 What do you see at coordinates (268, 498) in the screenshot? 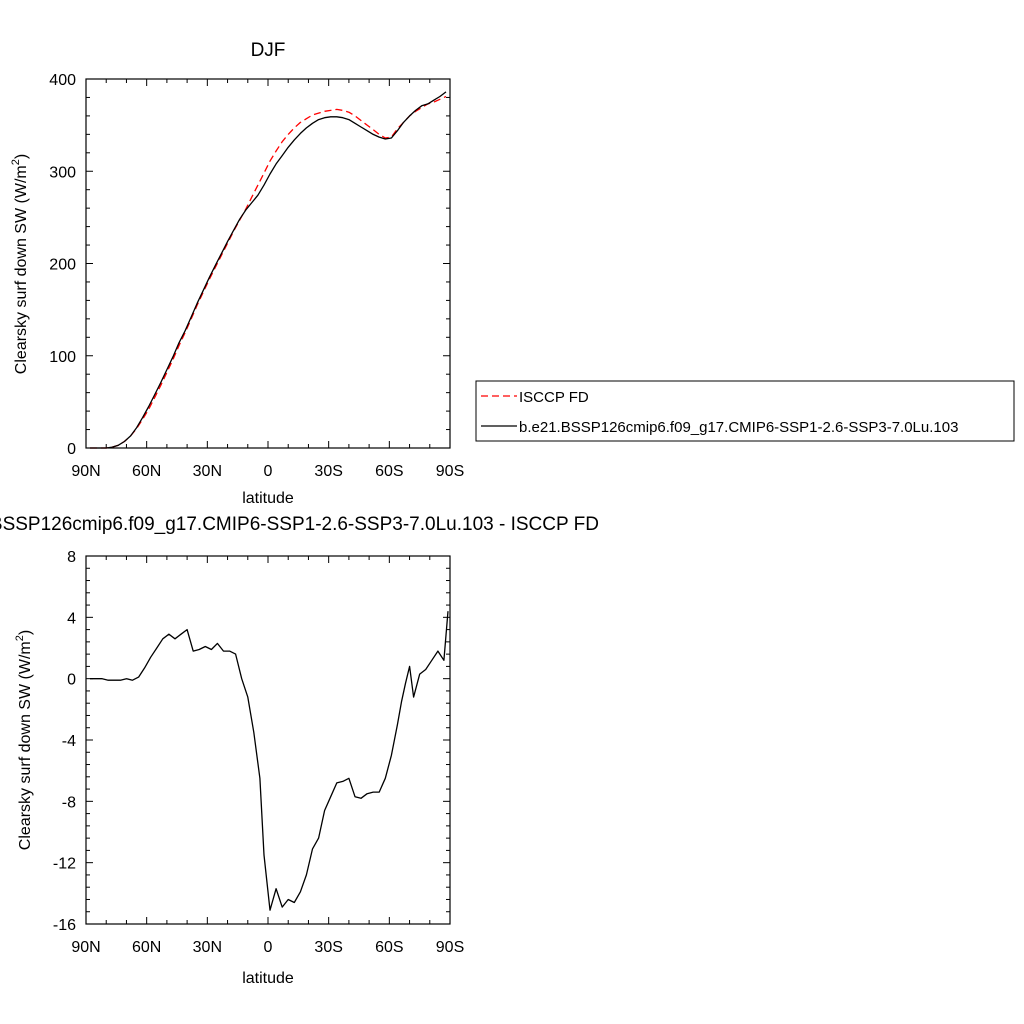
I see `top-x-axis-title: latitude` at bounding box center [268, 498].